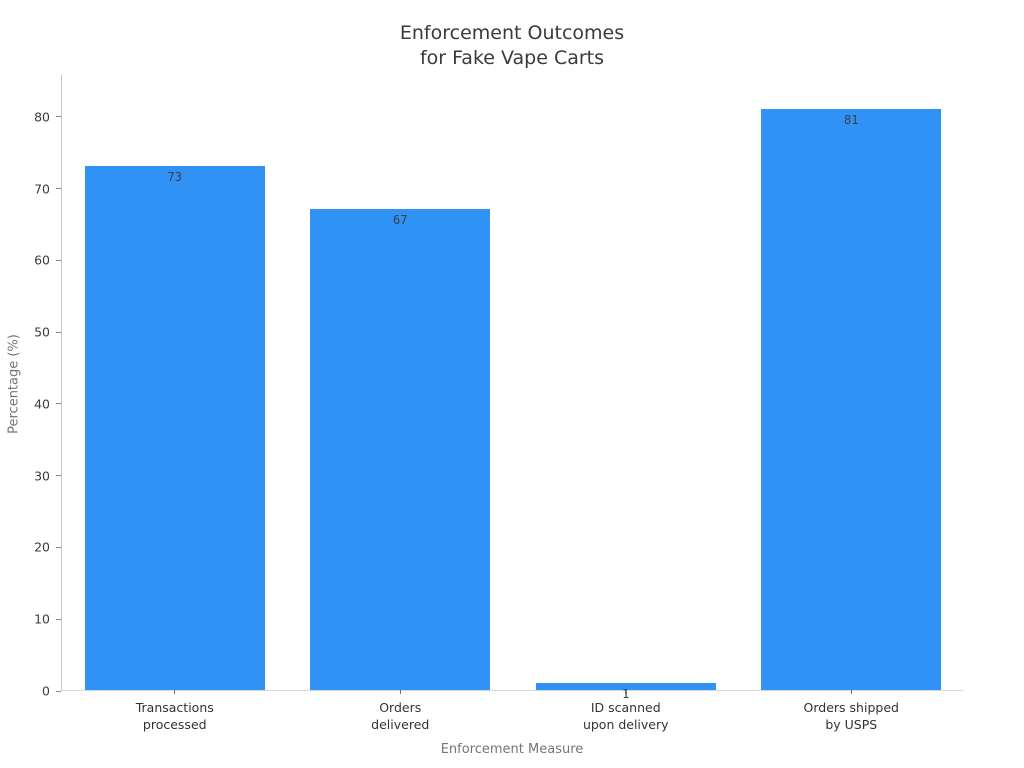 The image size is (1024, 768). I want to click on x-tick-label: Orders delivered, so click(400, 716).